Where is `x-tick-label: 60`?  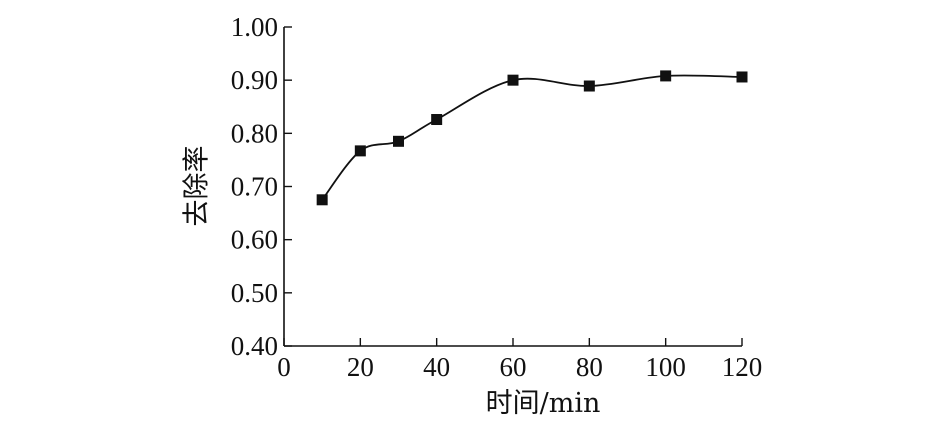 x-tick-label: 60 is located at coordinates (513, 367).